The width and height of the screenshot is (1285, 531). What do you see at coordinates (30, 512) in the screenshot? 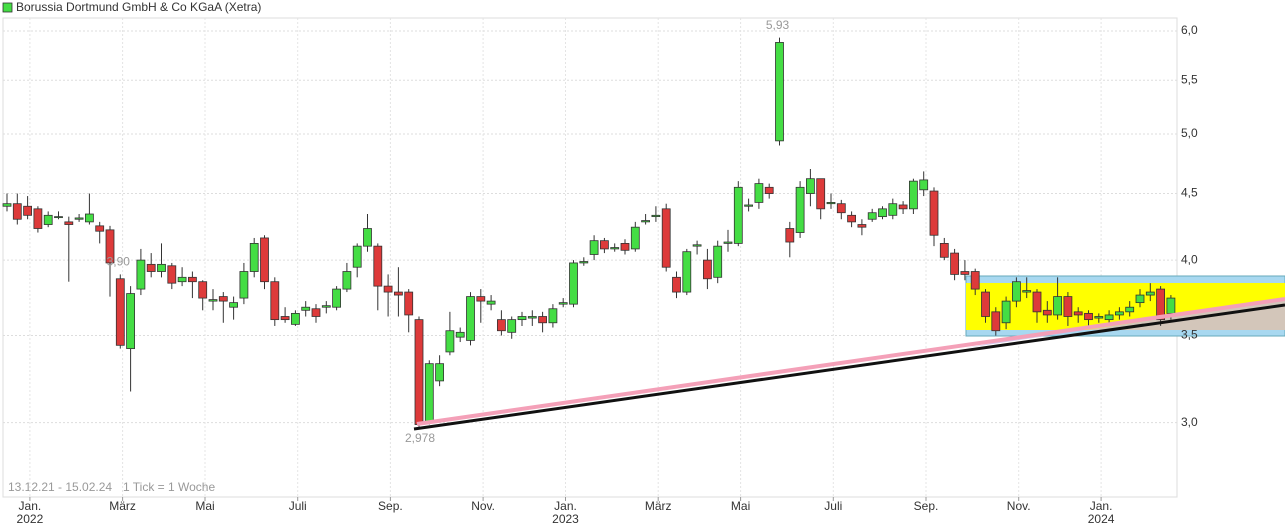
I see `x-tick-label: Jan. 2022` at bounding box center [30, 512].